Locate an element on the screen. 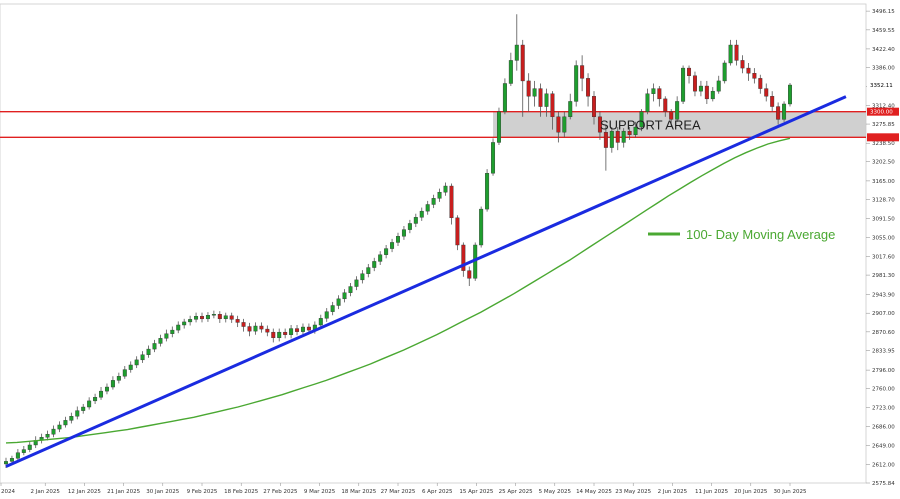  y-tick-label: 3312.40 is located at coordinates (883, 106).